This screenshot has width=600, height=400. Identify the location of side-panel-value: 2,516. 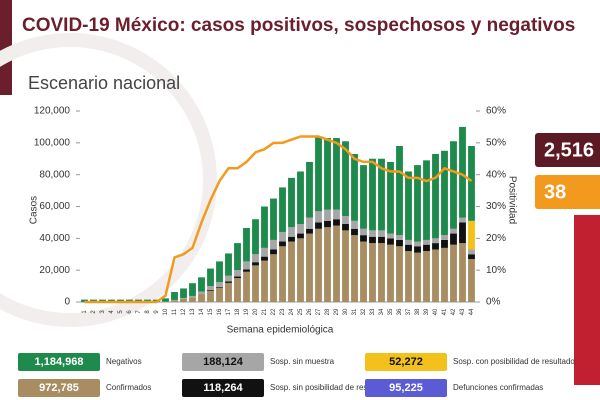
(569, 150).